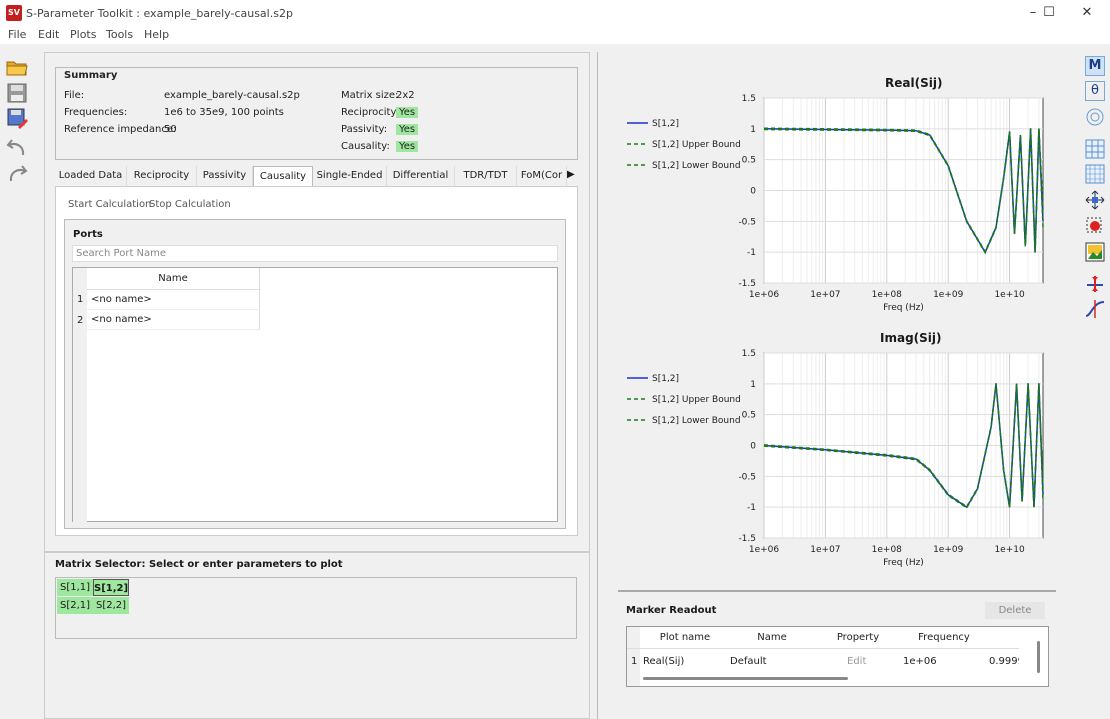 The width and height of the screenshot is (1110, 719). What do you see at coordinates (190, 204) in the screenshot?
I see `stop-calculation-button: Stop Calculation` at bounding box center [190, 204].